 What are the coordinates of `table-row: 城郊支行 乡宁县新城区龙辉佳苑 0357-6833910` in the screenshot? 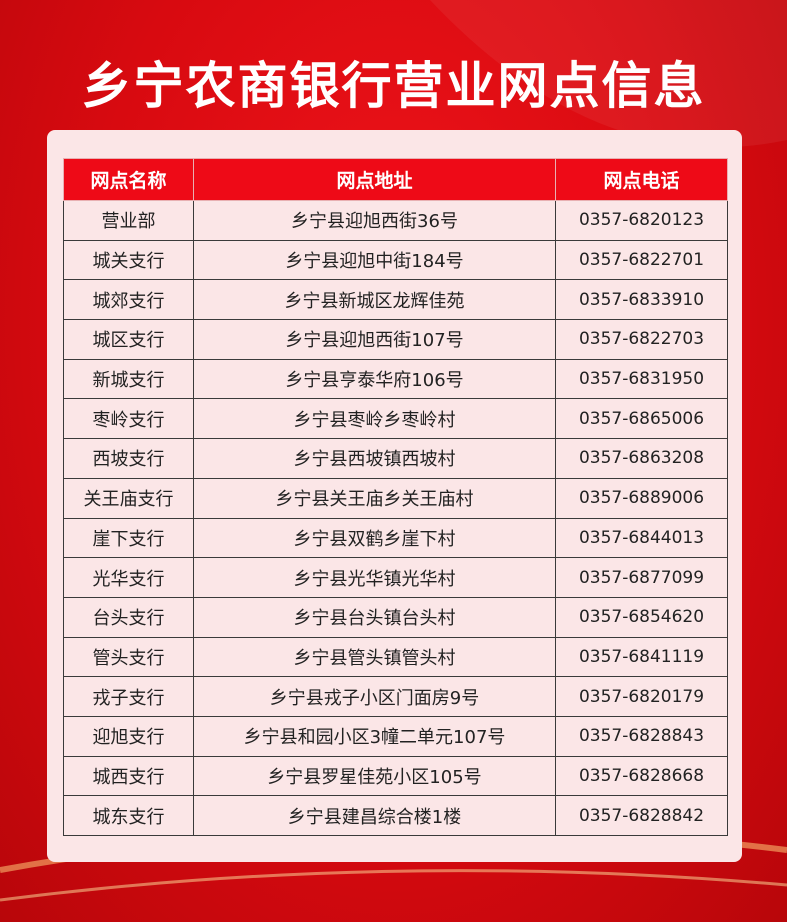 It's located at (395, 300).